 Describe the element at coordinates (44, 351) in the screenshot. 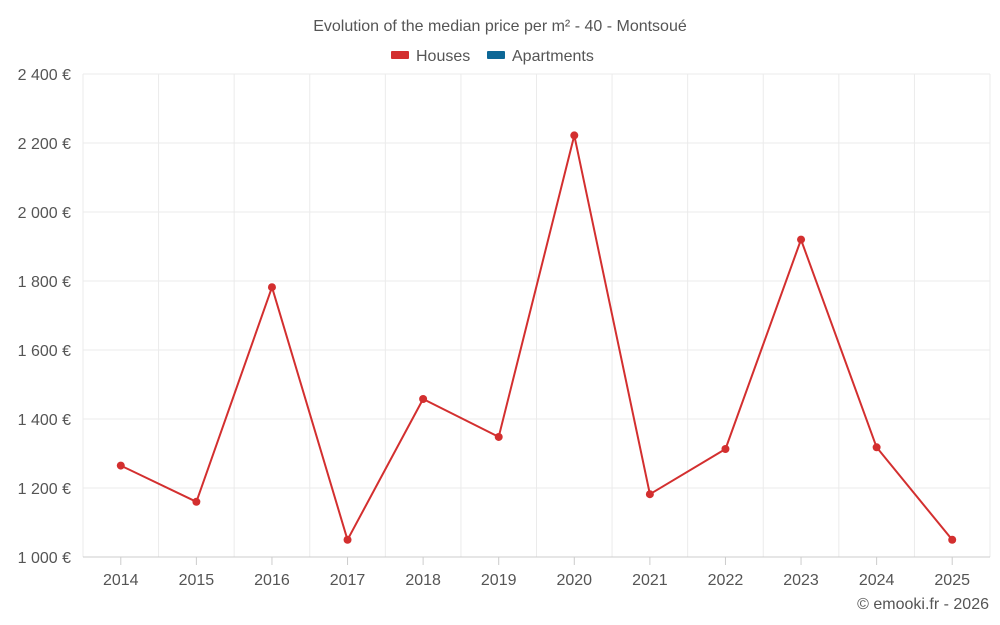

I see `y-tick-label: 1 600 €` at that location.